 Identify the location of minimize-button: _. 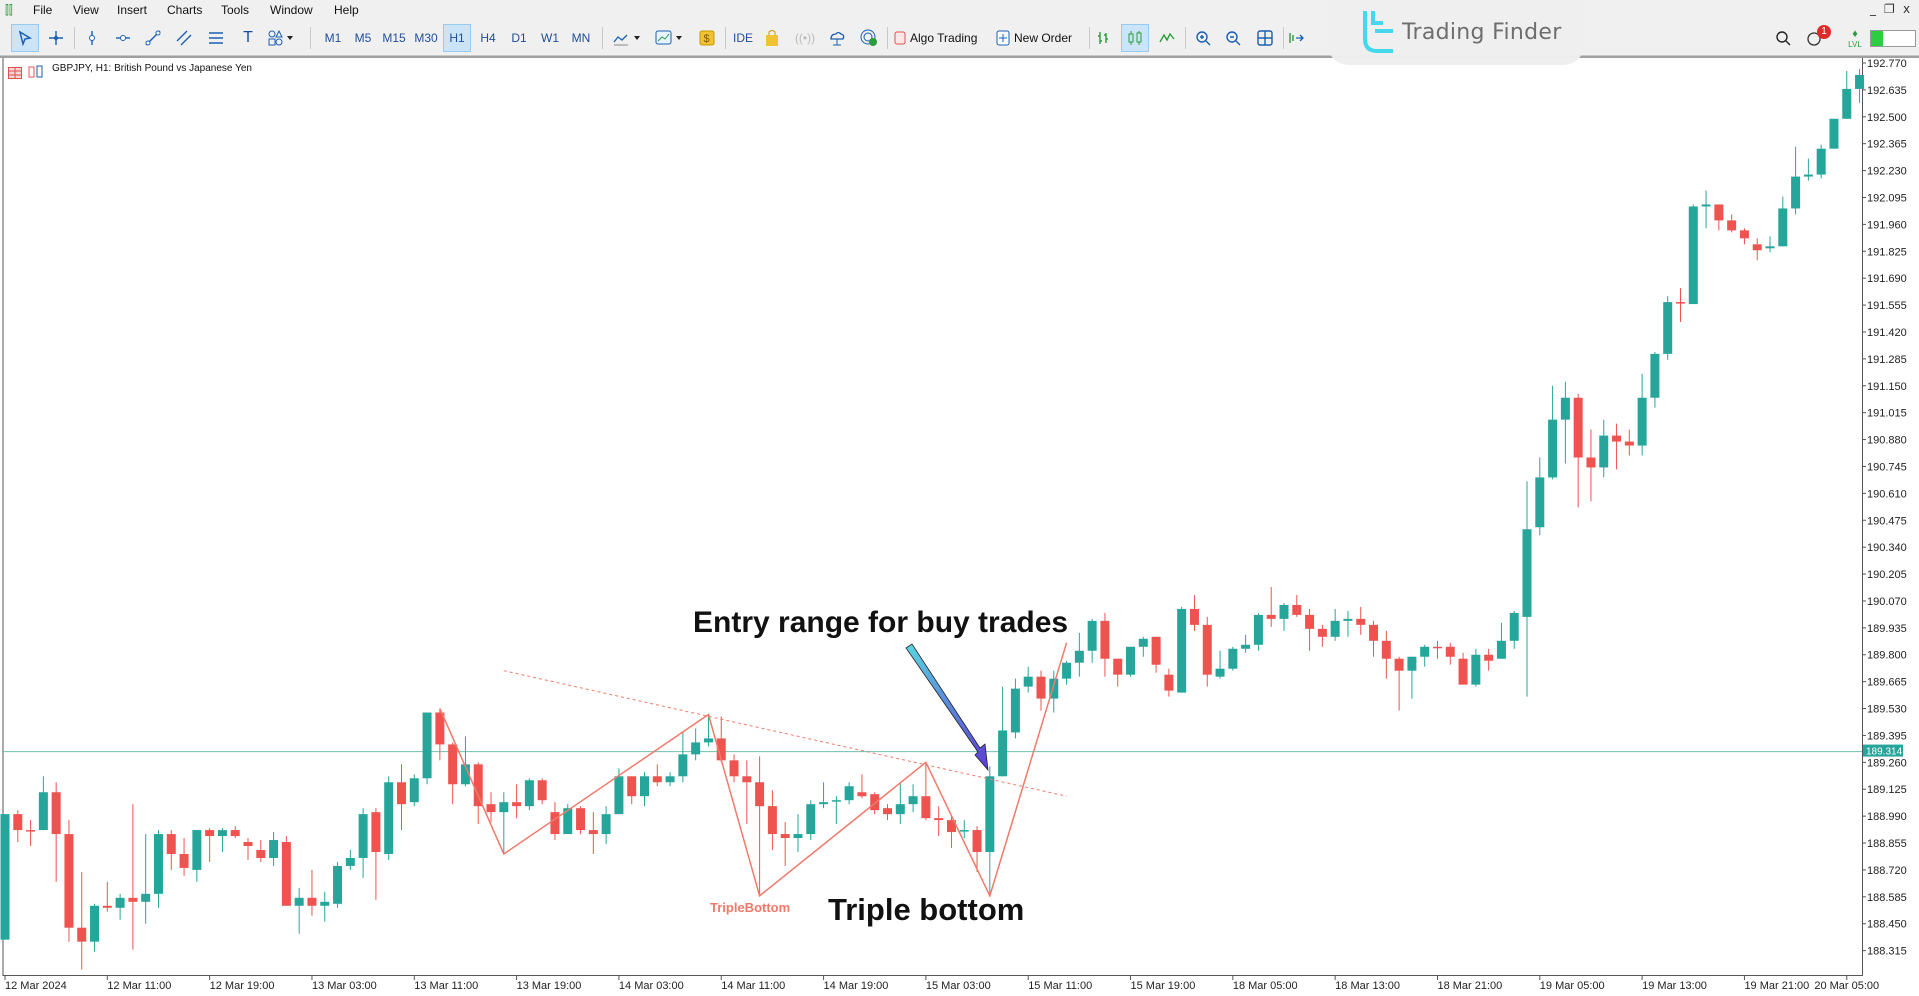
(1873, 9).